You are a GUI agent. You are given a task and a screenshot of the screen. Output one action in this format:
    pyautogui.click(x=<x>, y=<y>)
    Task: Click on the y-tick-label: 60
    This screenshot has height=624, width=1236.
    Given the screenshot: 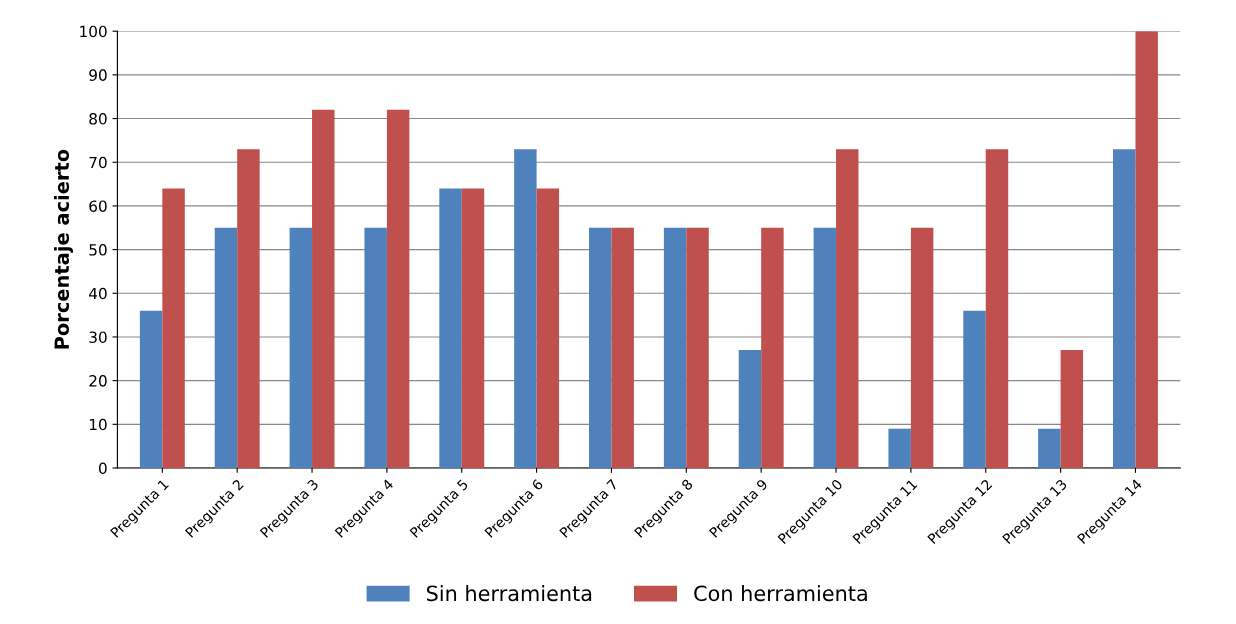 What is the action you would take?
    pyautogui.click(x=98, y=206)
    